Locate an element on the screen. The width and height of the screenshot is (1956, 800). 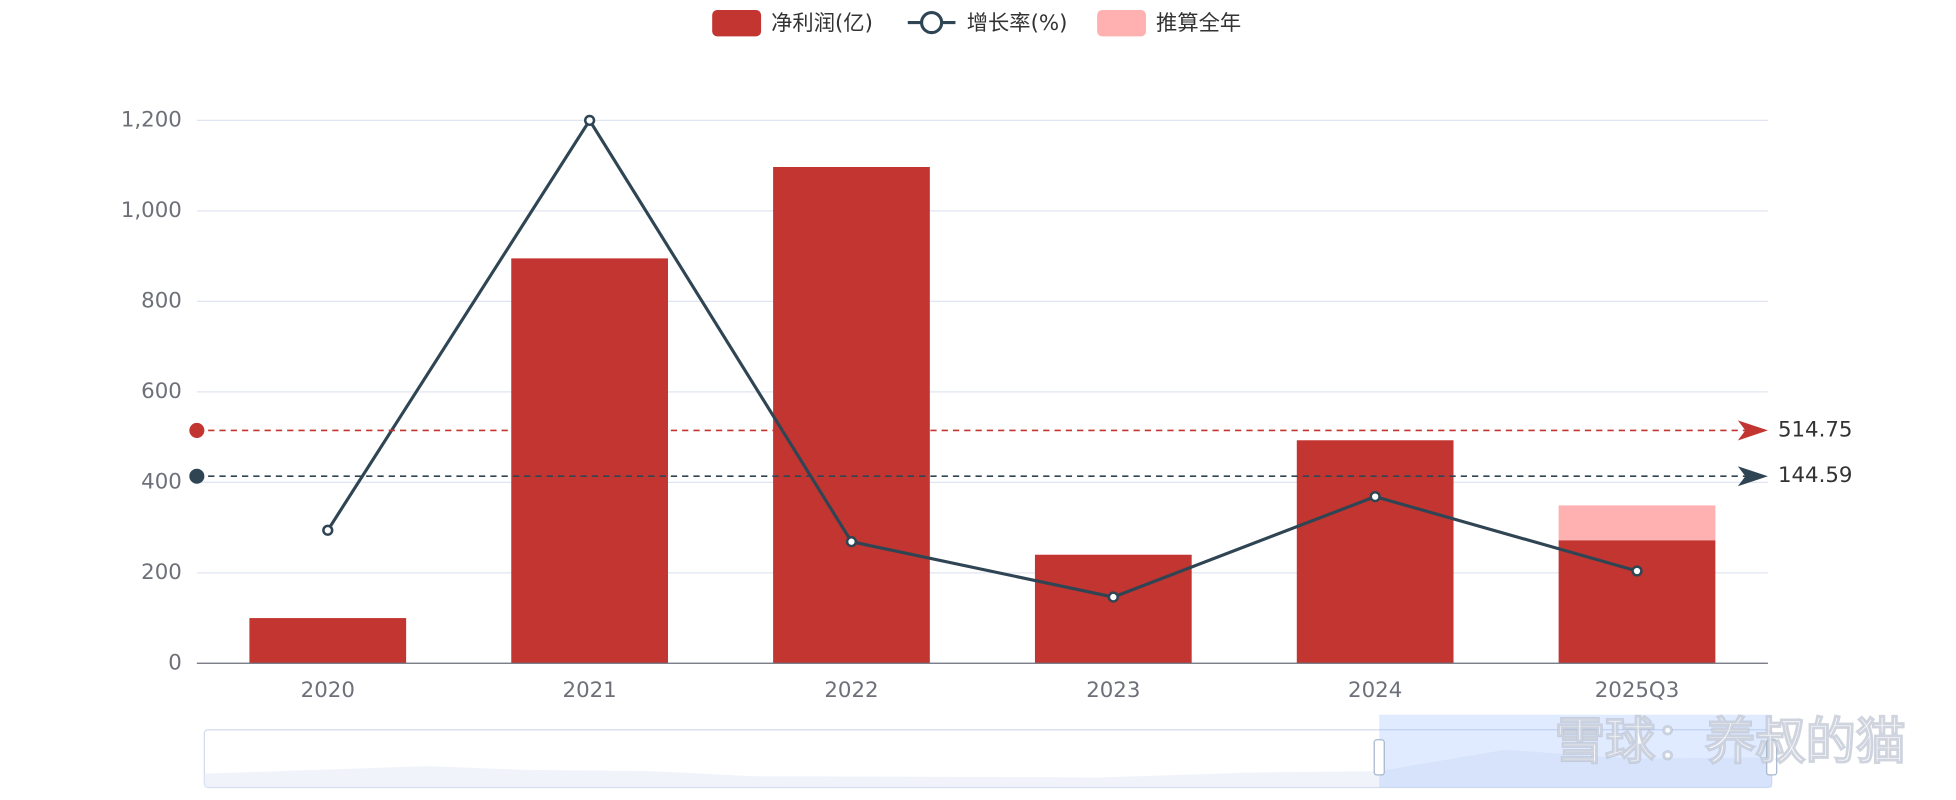
x-tick-label: 2023 is located at coordinates (1113, 690).